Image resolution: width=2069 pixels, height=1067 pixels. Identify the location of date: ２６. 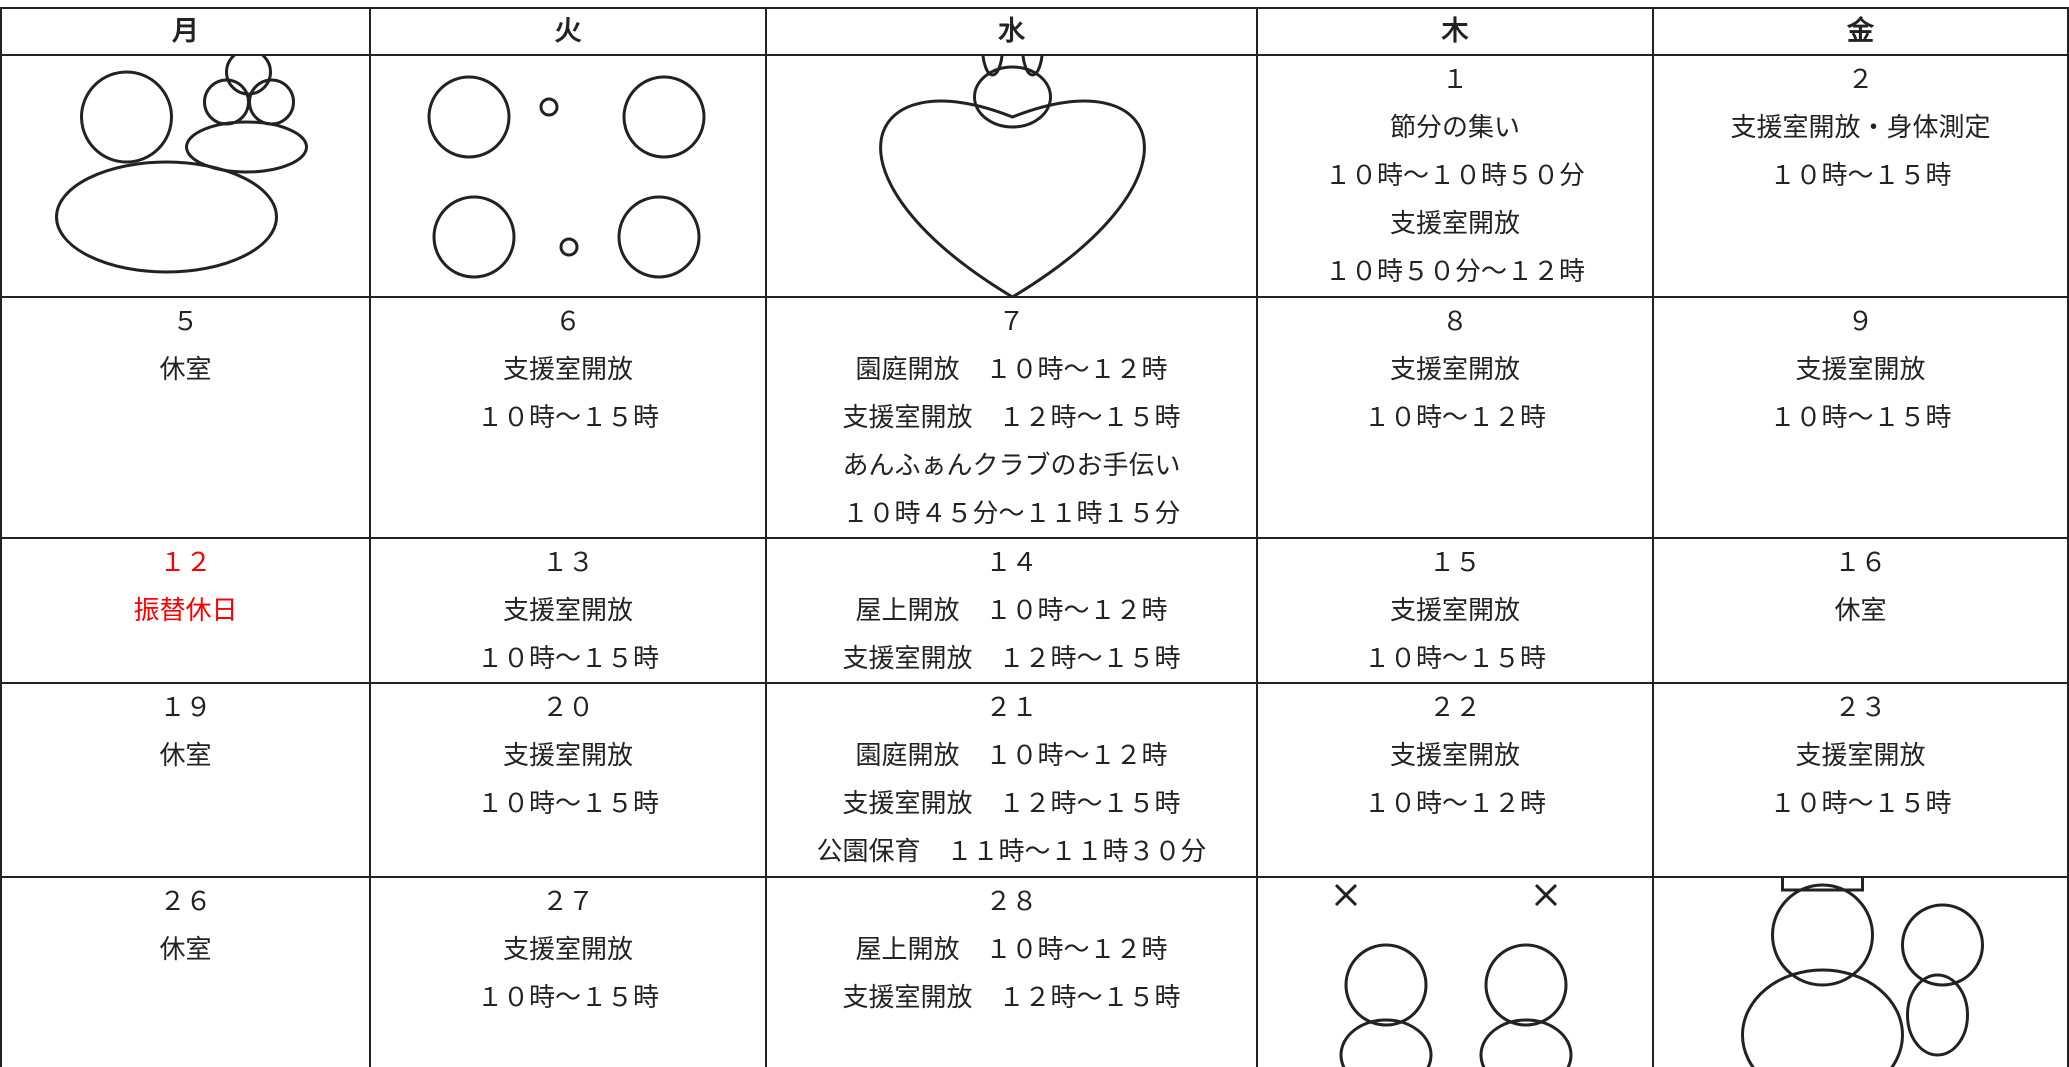
(185, 902).